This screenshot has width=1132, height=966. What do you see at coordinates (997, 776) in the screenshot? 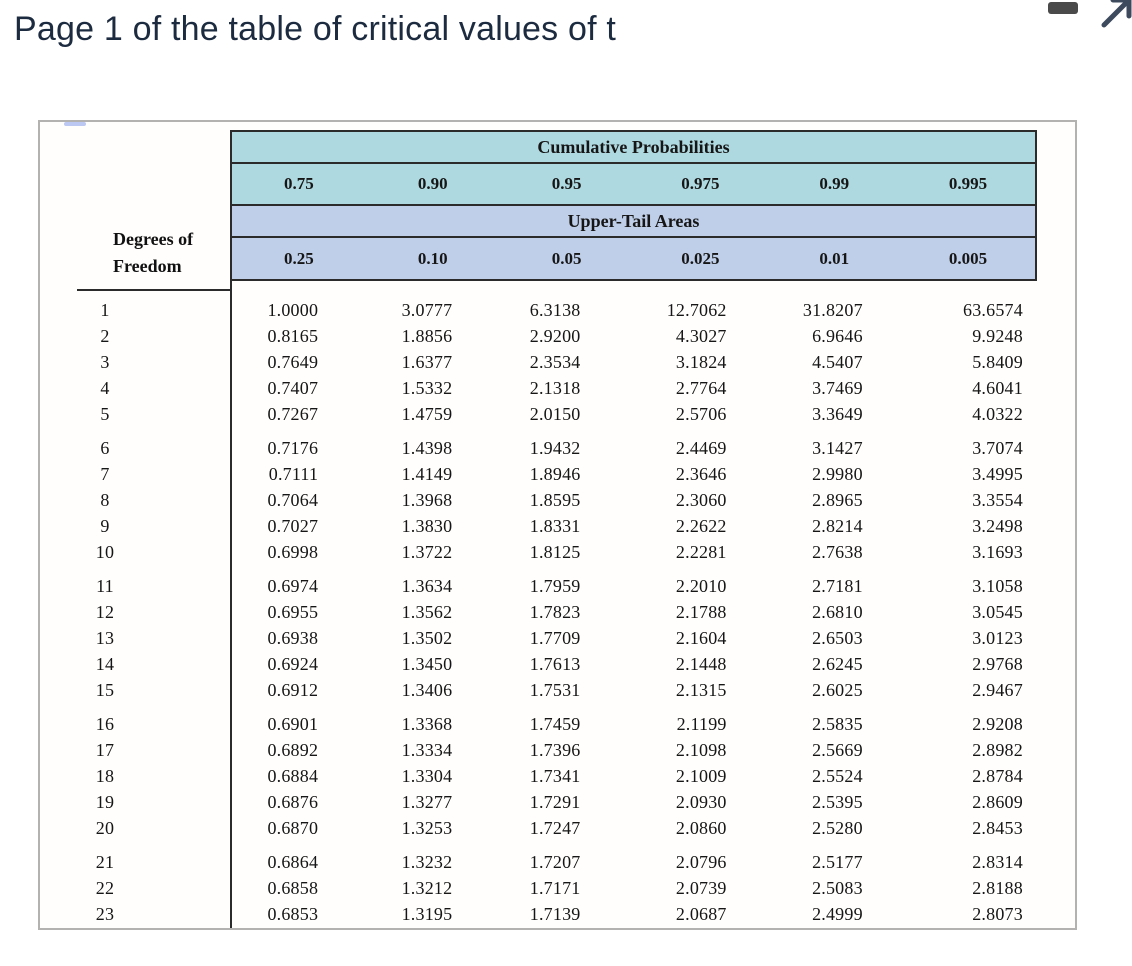
I see `t-critical-value: 2.8784` at bounding box center [997, 776].